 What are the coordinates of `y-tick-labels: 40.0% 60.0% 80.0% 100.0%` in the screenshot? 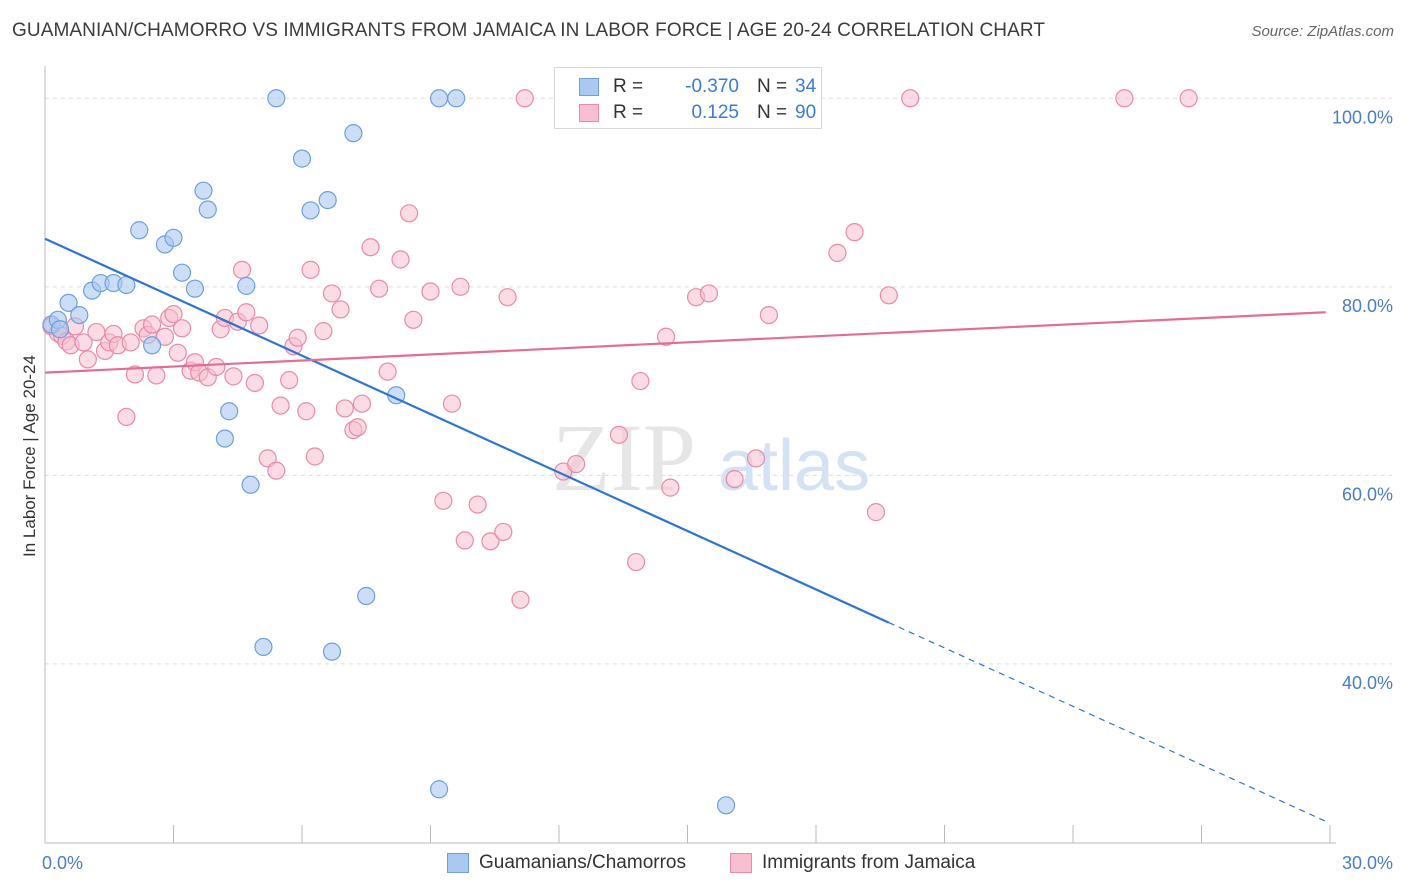 It's located at (1362, 400).